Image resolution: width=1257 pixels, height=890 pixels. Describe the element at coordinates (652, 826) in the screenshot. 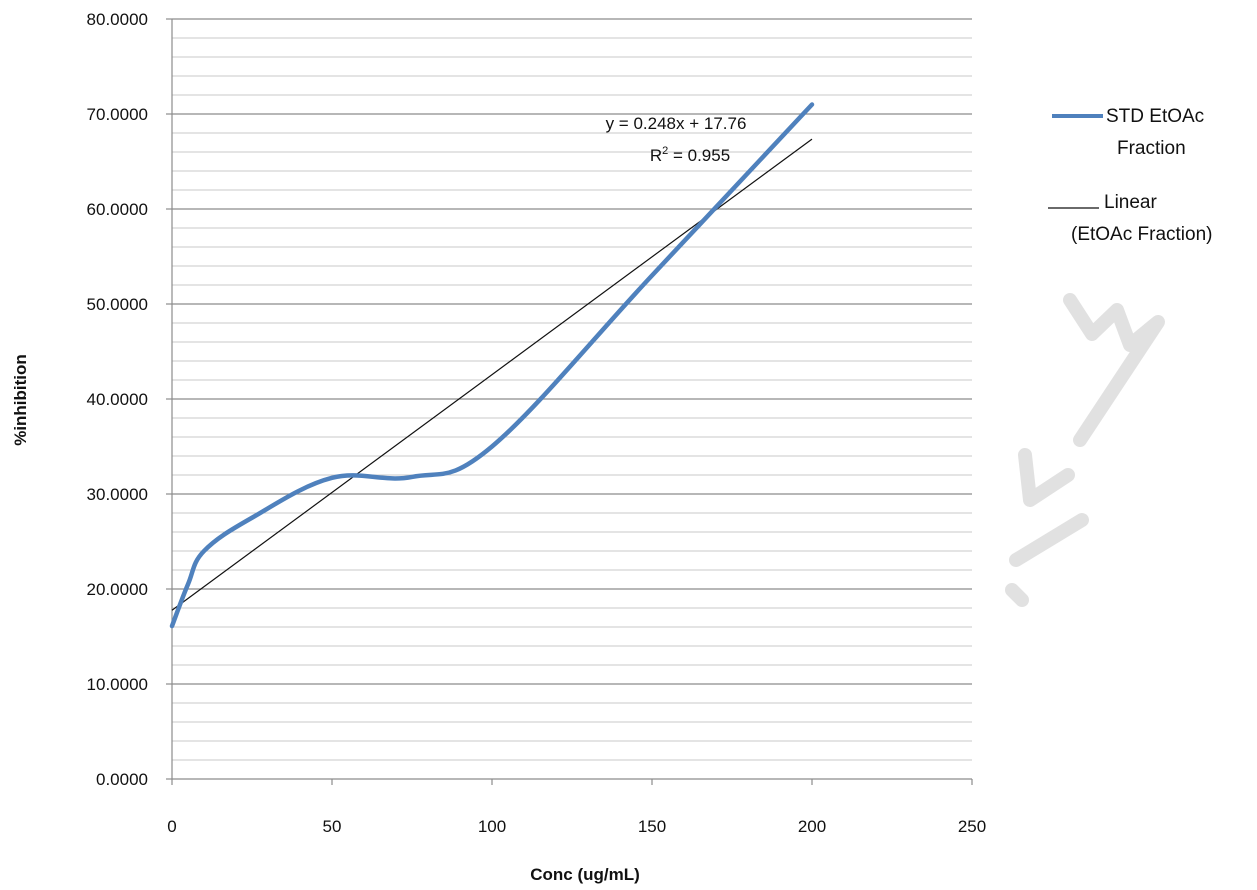

I see `x-tick-label: 150` at that location.